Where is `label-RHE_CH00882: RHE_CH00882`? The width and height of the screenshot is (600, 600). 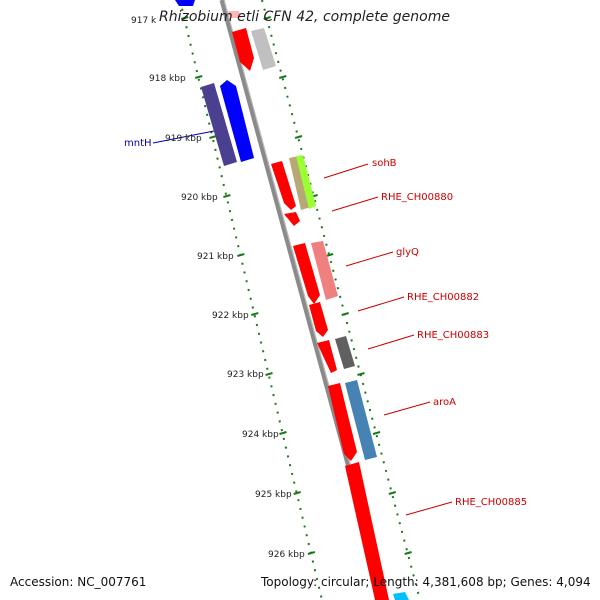
label-RHE_CH00882: RHE_CH00882 is located at coordinates (443, 297).